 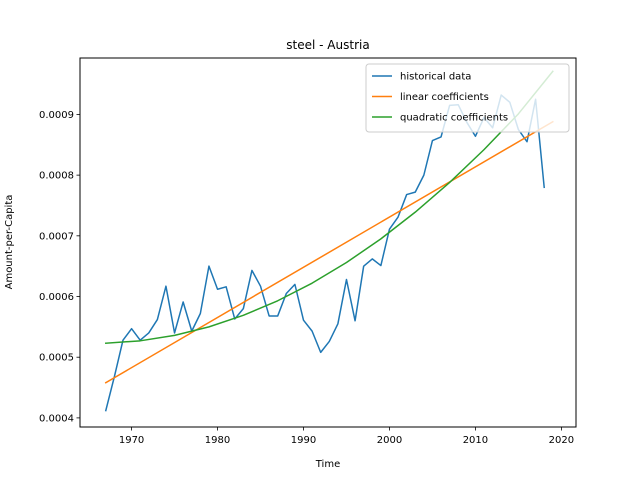 I want to click on x-tick-label: 1980, so click(x=217, y=440).